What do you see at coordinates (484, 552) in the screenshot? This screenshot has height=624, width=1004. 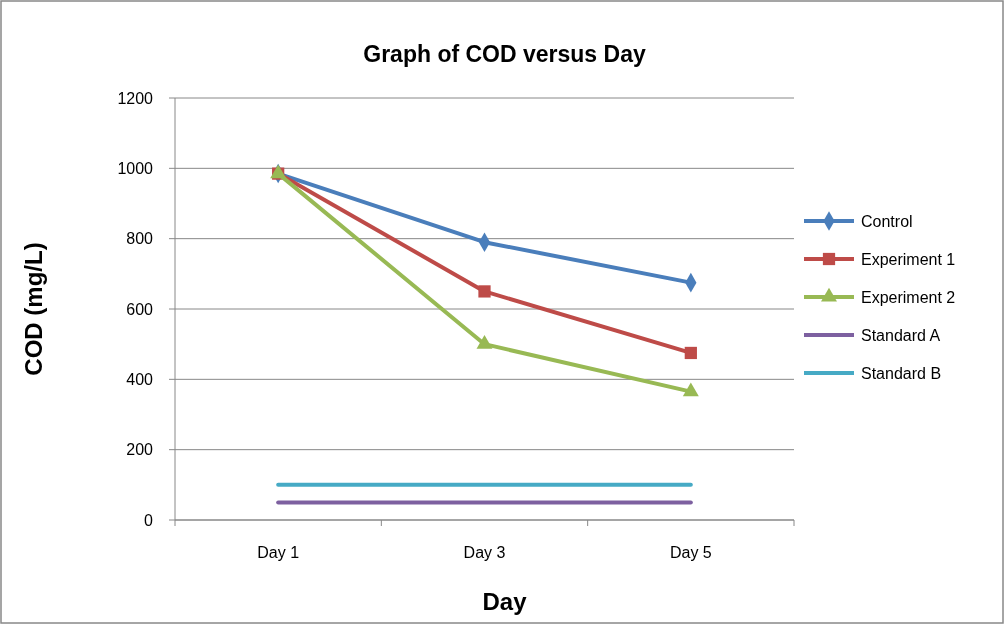 I see `x-tick-label: Day 3` at bounding box center [484, 552].